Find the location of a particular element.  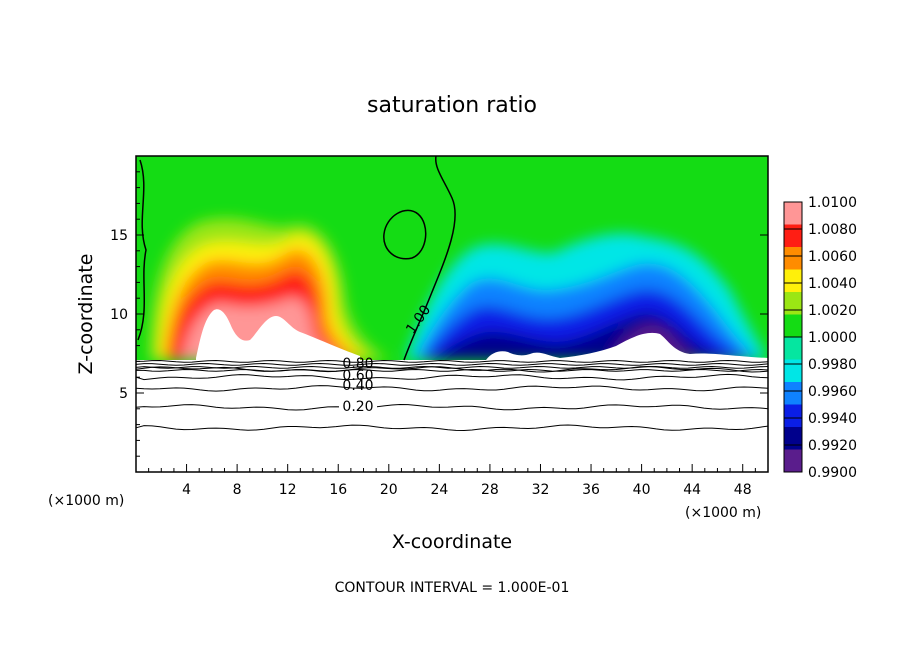

x-tick-label: 28 is located at coordinates (490, 490).